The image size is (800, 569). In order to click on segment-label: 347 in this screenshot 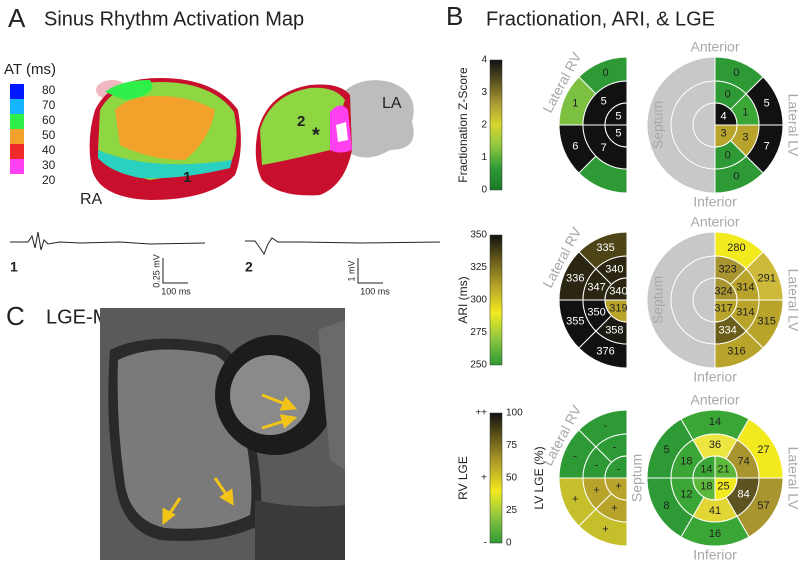, I will do `click(596, 287)`.